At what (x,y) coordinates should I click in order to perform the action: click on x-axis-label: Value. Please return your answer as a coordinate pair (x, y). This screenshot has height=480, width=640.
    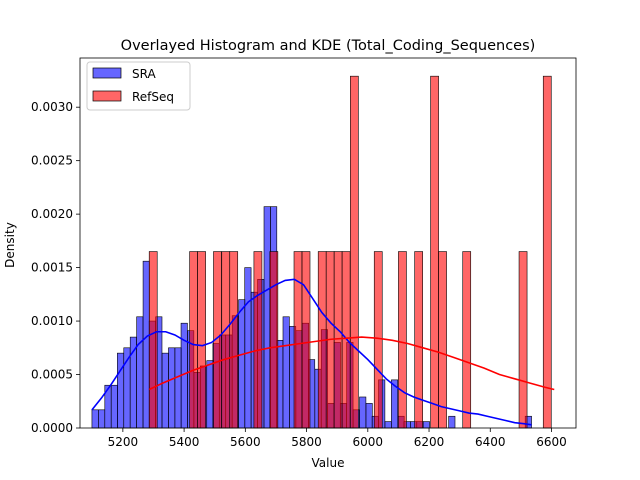
    Looking at the image, I should click on (328, 463).